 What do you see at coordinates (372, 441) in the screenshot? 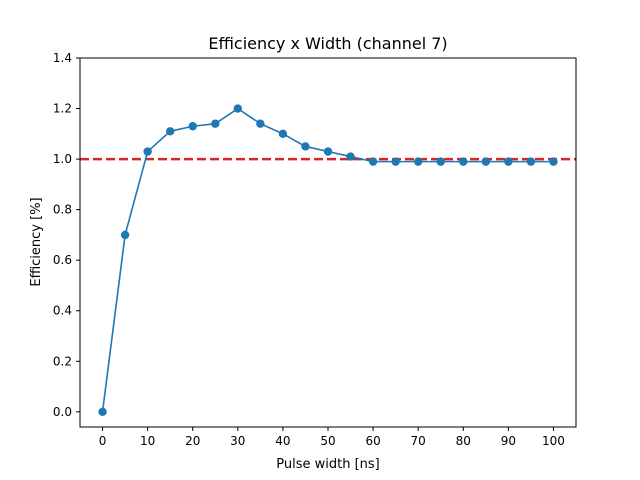
I see `x-tick-label: 60` at bounding box center [372, 441].